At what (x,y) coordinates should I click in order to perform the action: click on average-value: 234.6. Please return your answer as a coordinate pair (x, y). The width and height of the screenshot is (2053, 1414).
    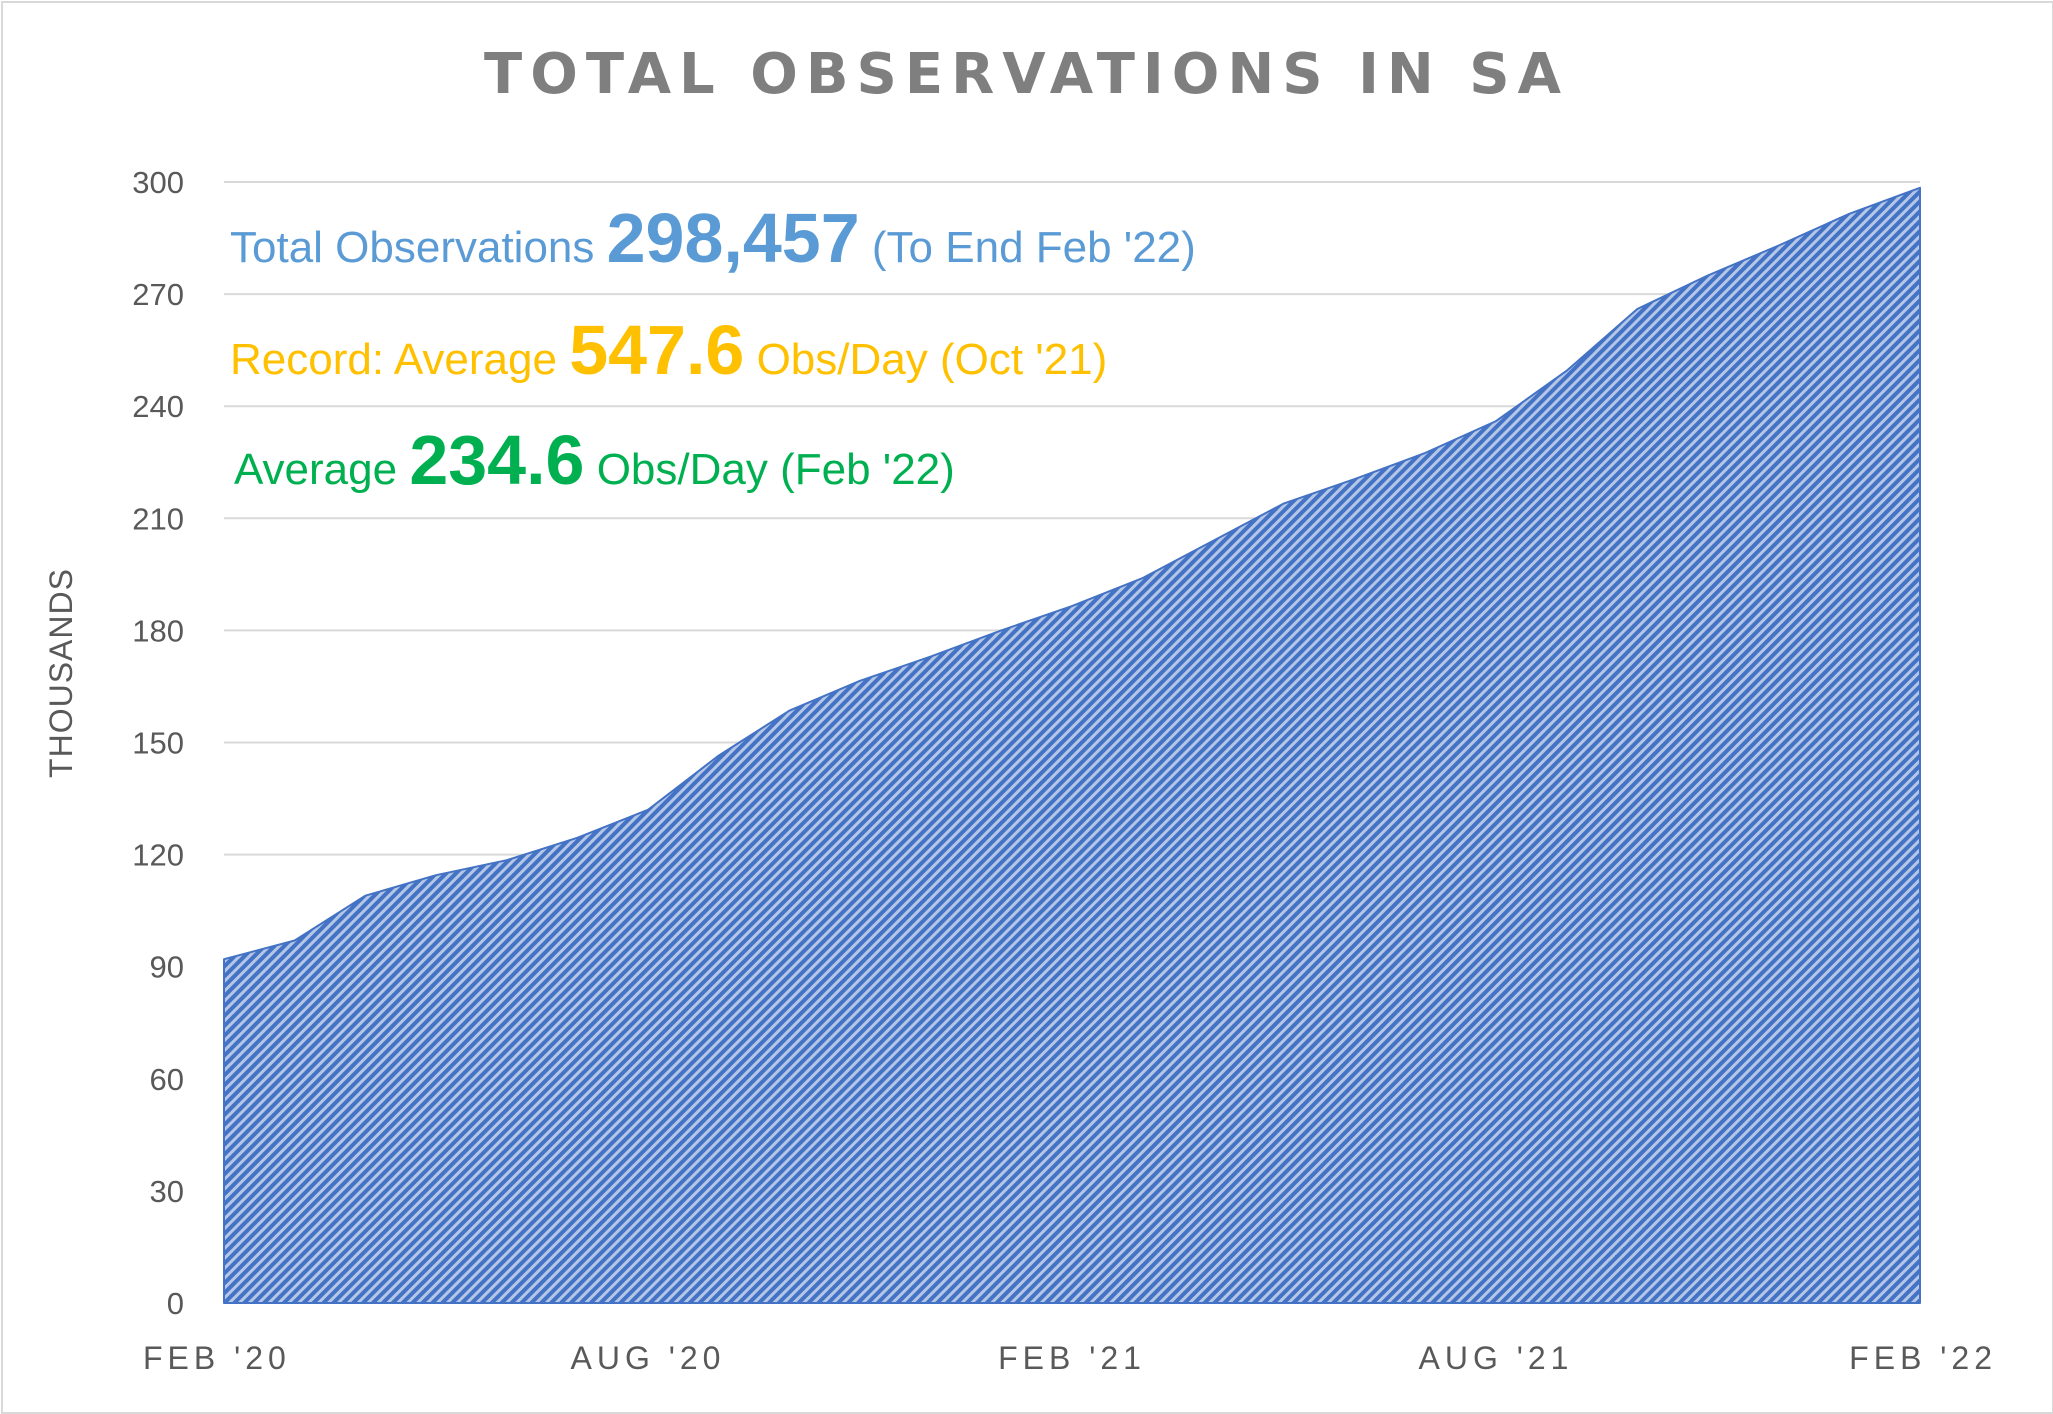
    Looking at the image, I should click on (497, 460).